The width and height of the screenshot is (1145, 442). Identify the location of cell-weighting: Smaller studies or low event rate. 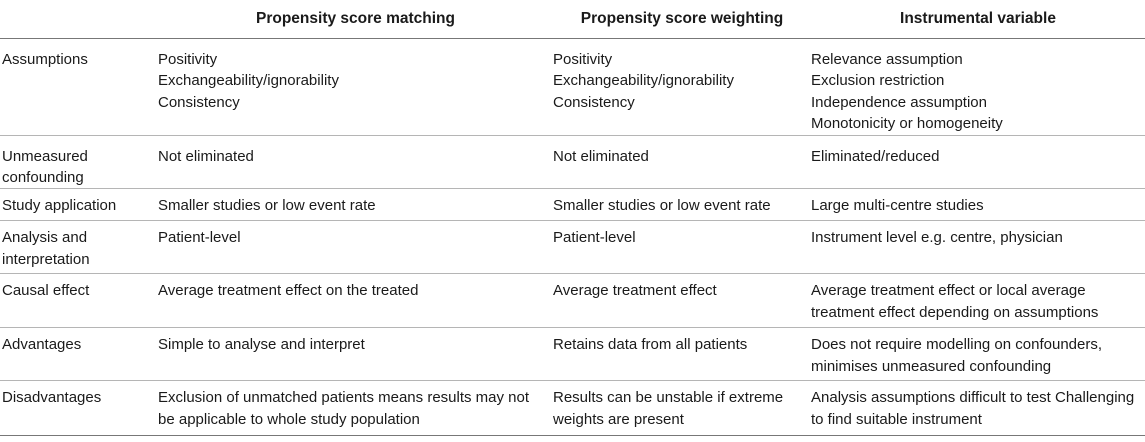
(682, 205).